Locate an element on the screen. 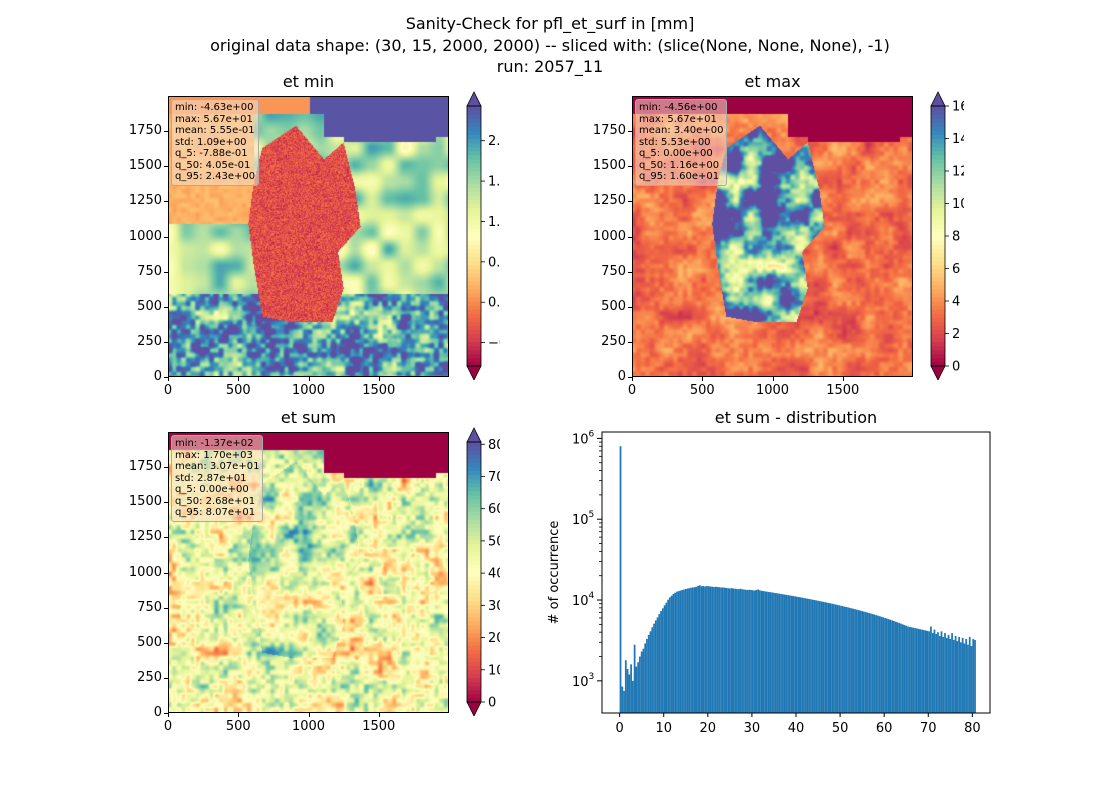  panel-title-et-min: et min is located at coordinates (308, 81).